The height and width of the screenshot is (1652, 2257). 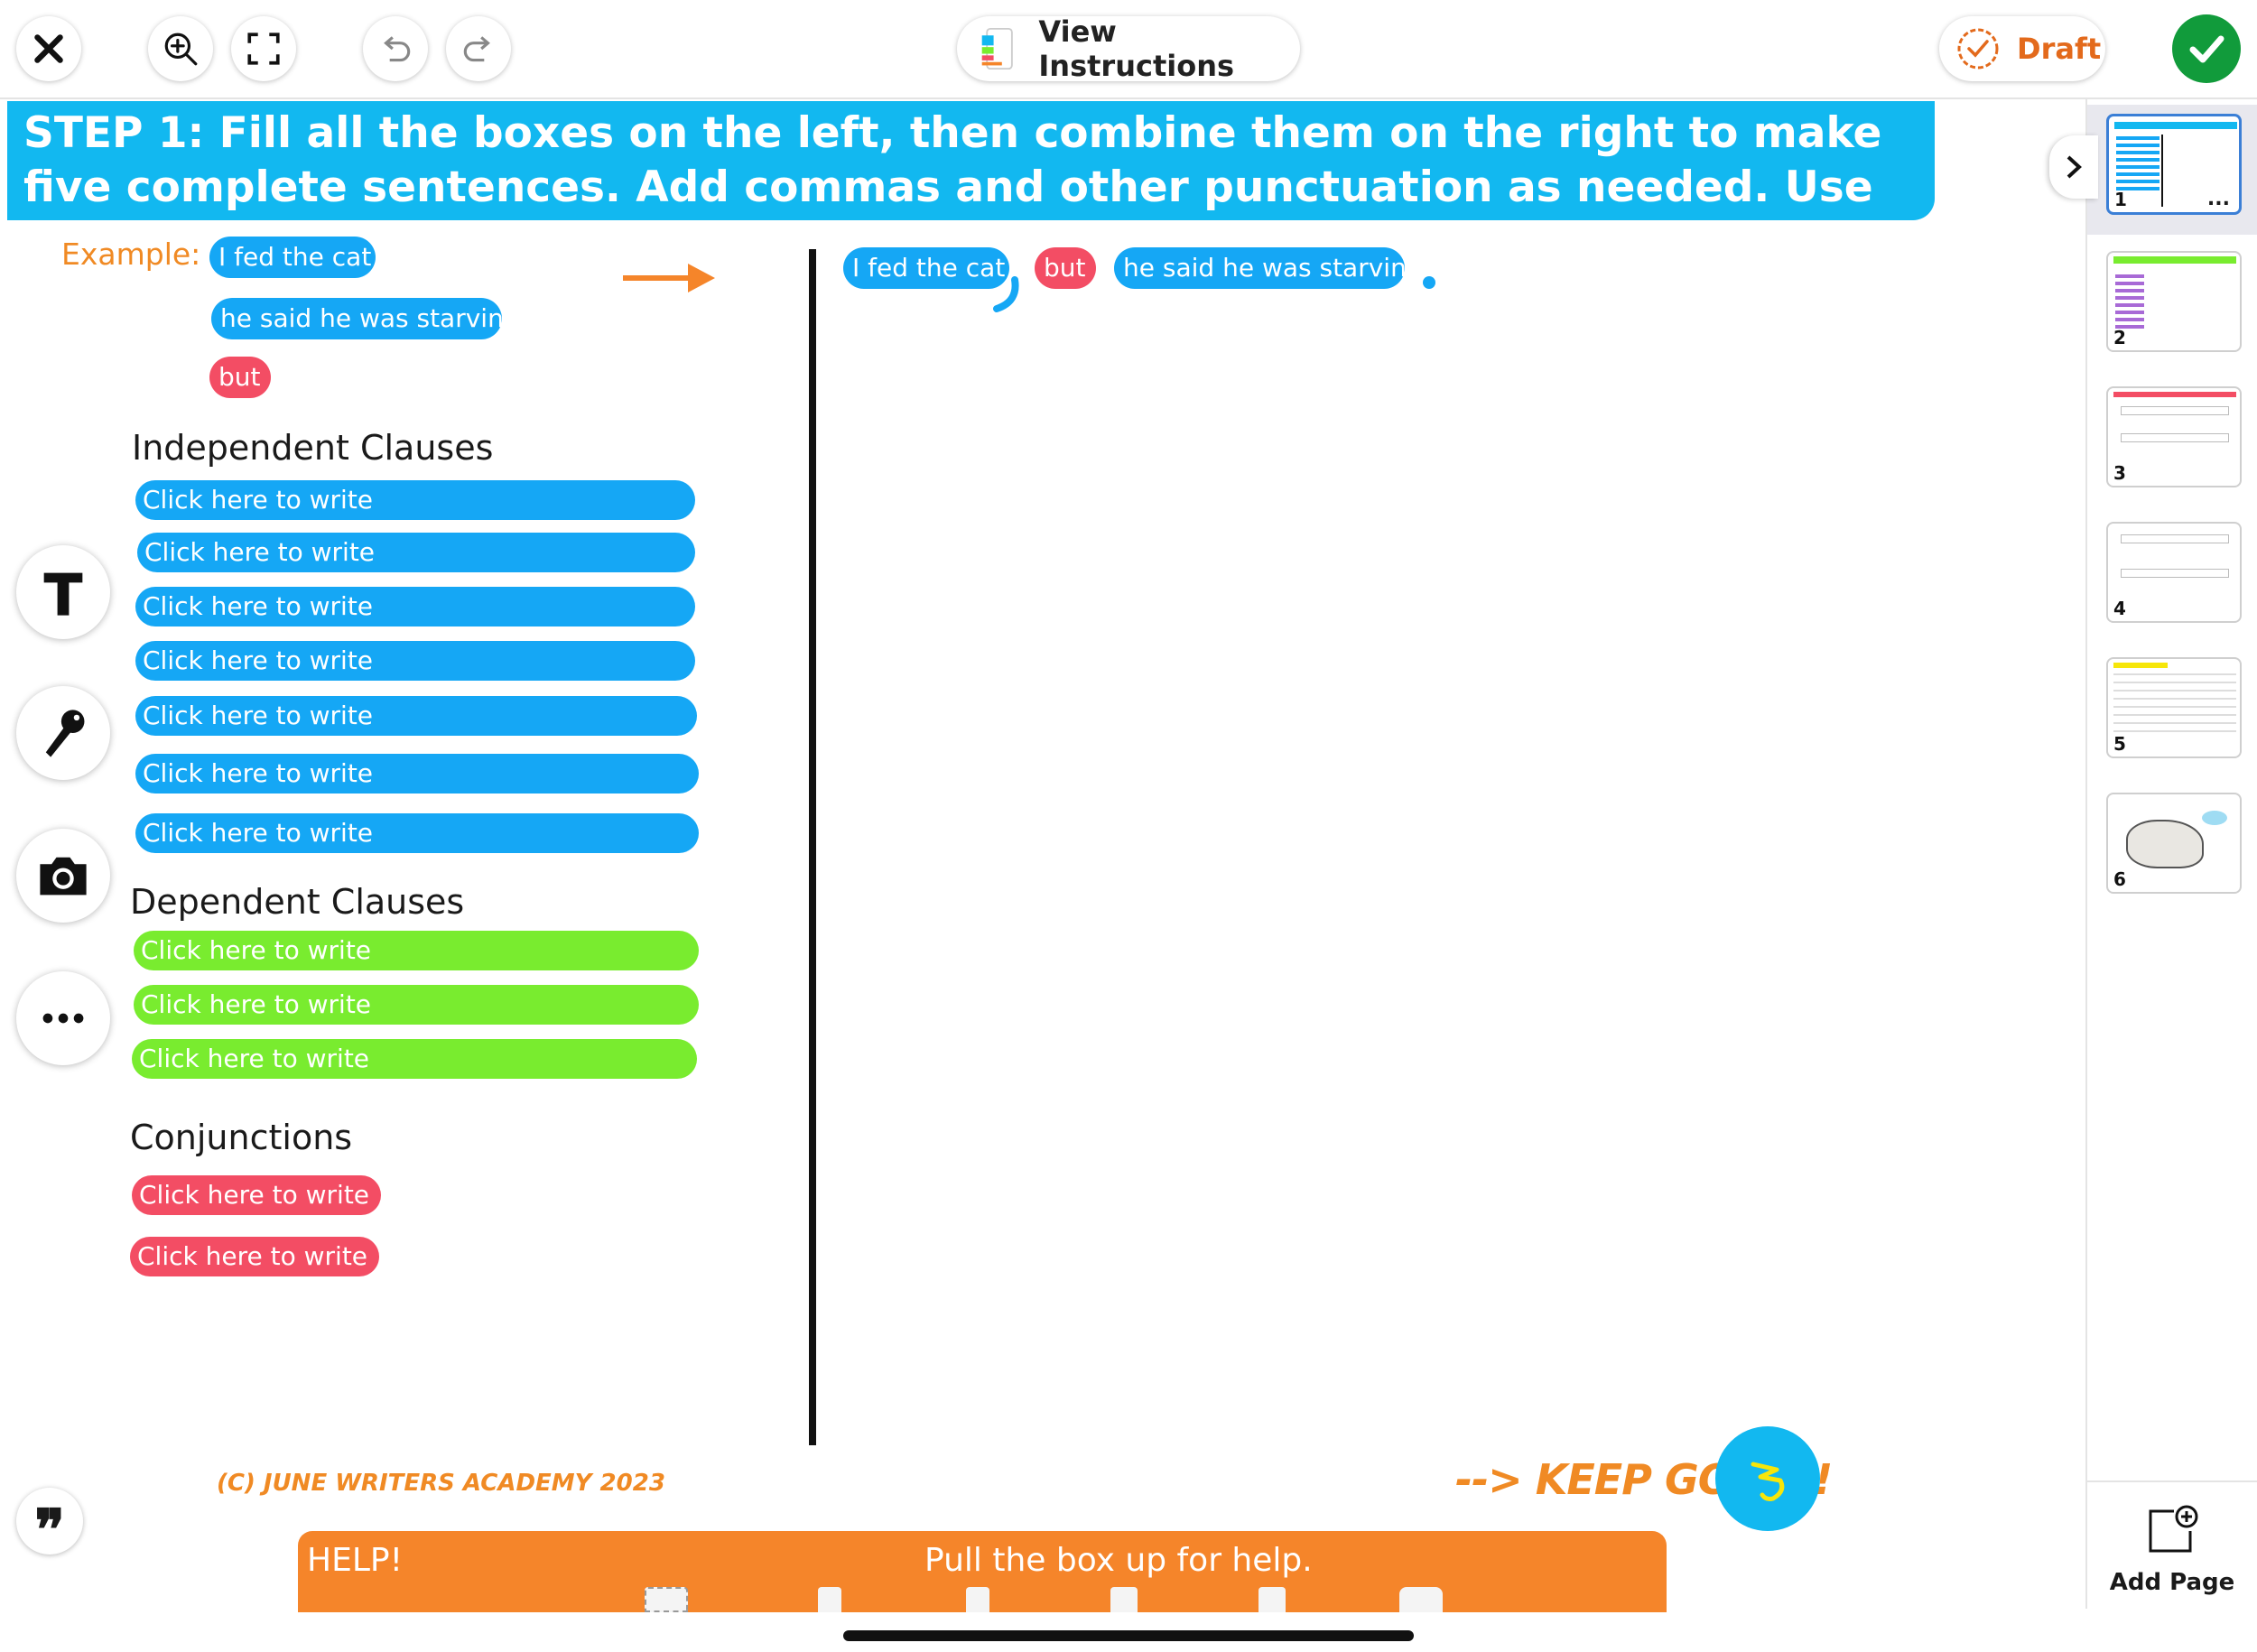 I want to click on eraser-icon, so click(x=1421, y=1599).